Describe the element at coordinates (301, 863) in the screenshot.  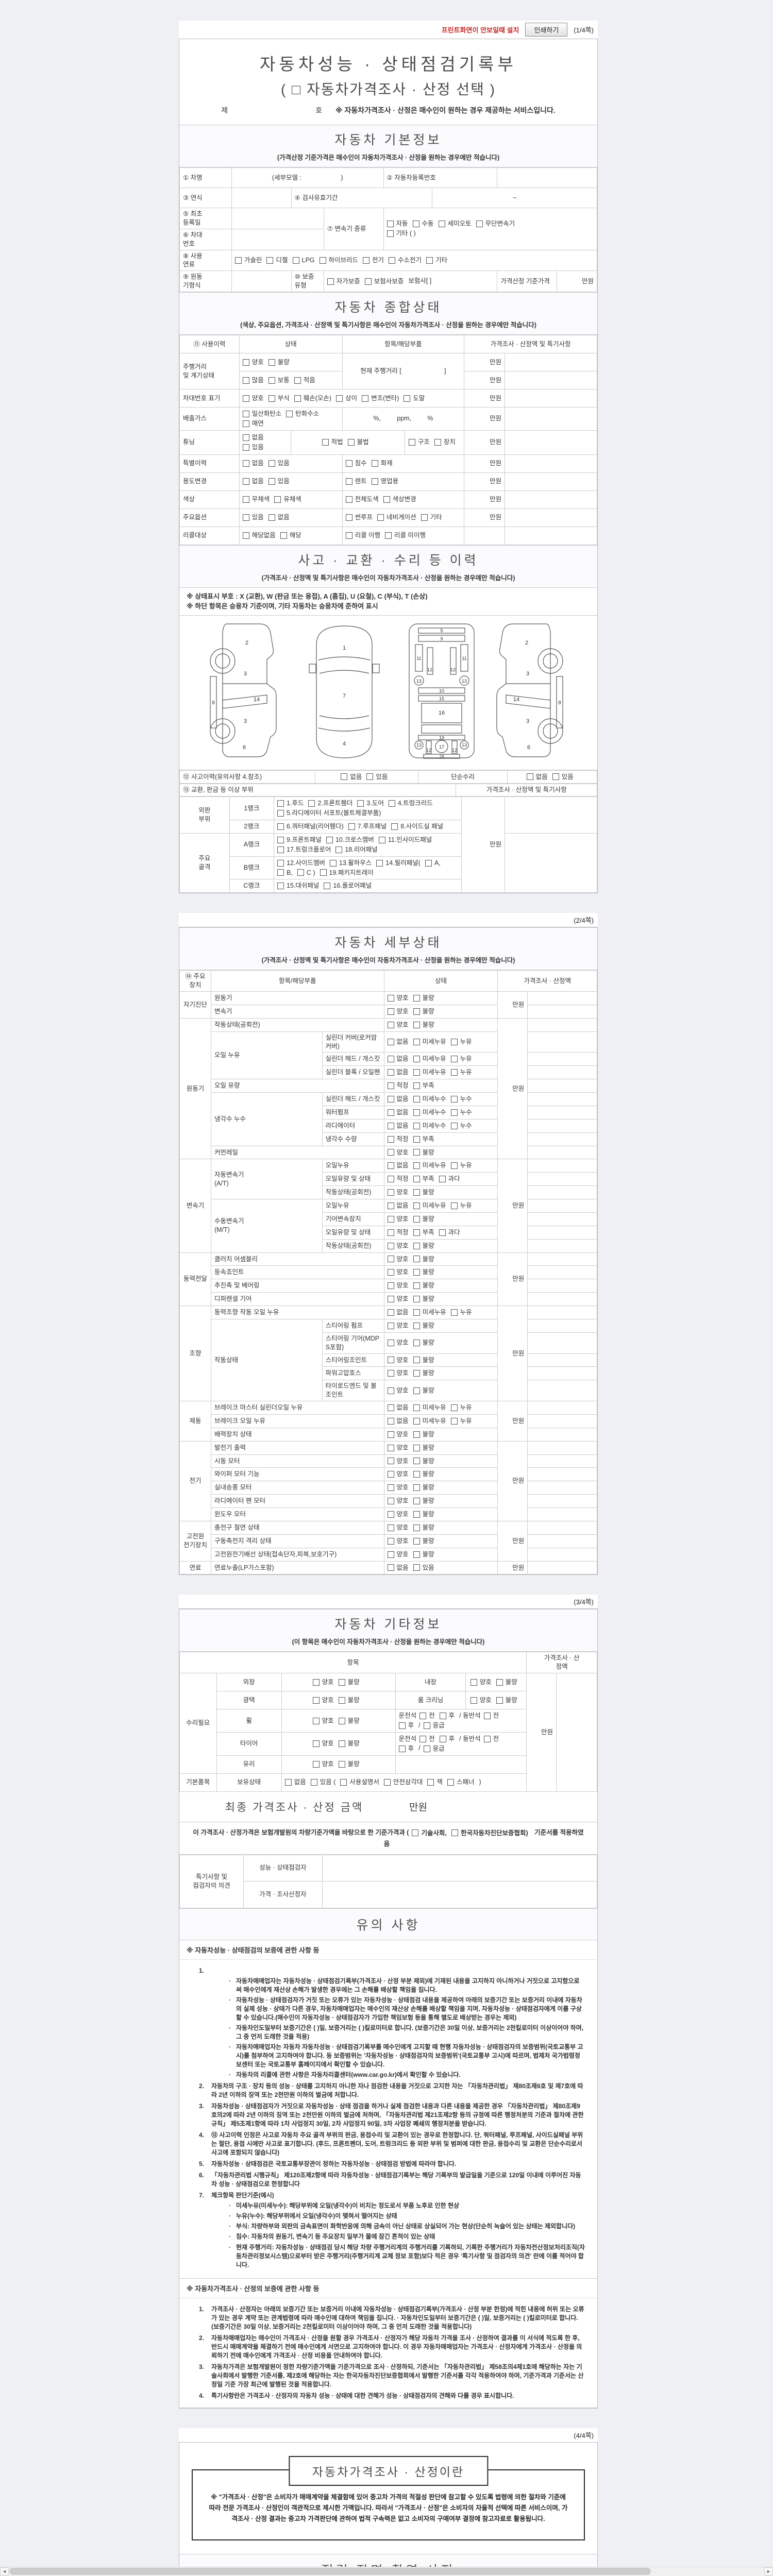
I see `checkbox-option: 12.사이드멤버` at that location.